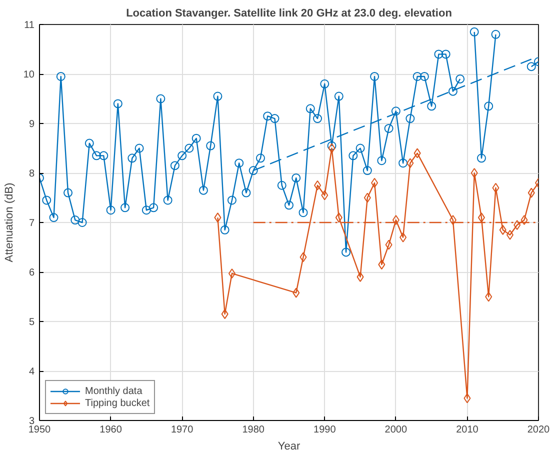  What do you see at coordinates (467, 430) in the screenshot?
I see `x-tick-label: 2010` at bounding box center [467, 430].